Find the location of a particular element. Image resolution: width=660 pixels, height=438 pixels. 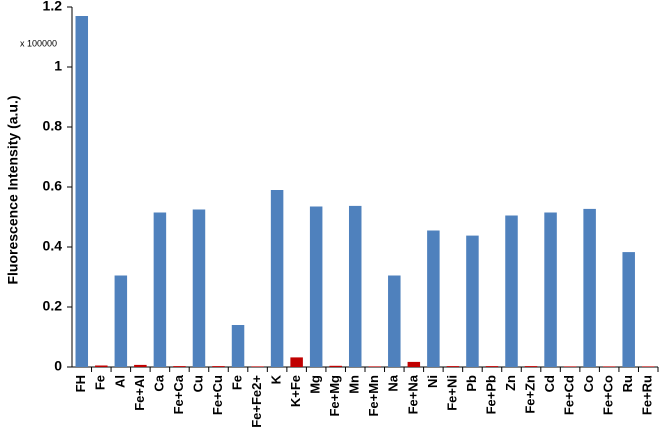

x-tick-label: Fe+Mg is located at coordinates (334, 396).